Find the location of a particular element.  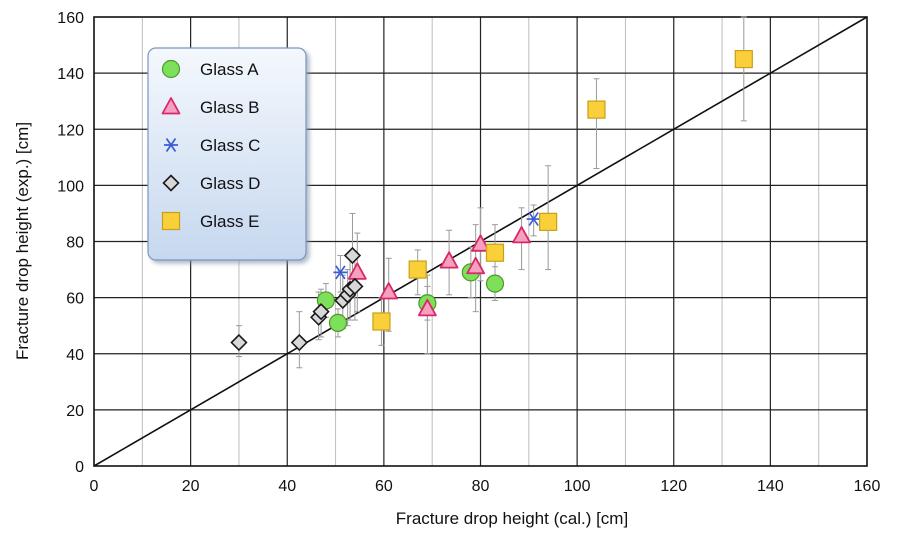

legend: Glass A Glass B Glass C Glass D Glass E is located at coordinates (227, 154).